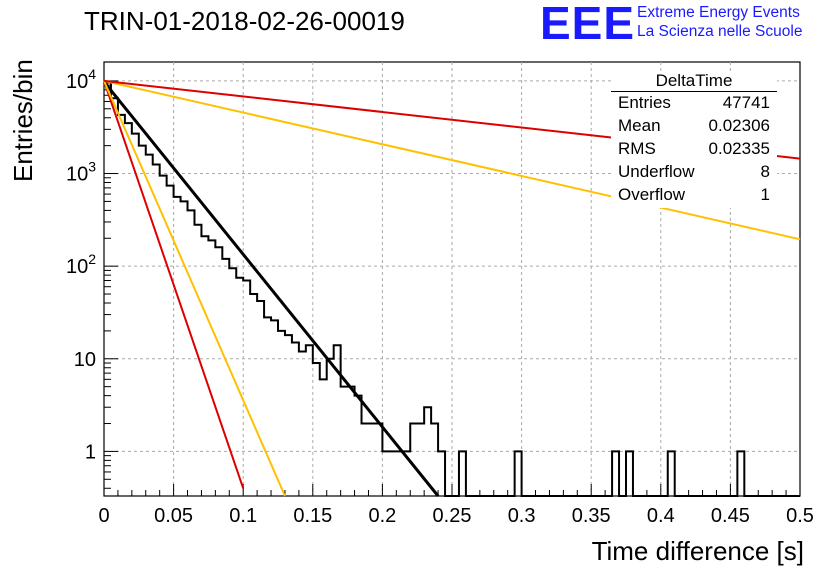  What do you see at coordinates (739, 125) in the screenshot?
I see `stats-value: 0.02306` at bounding box center [739, 125].